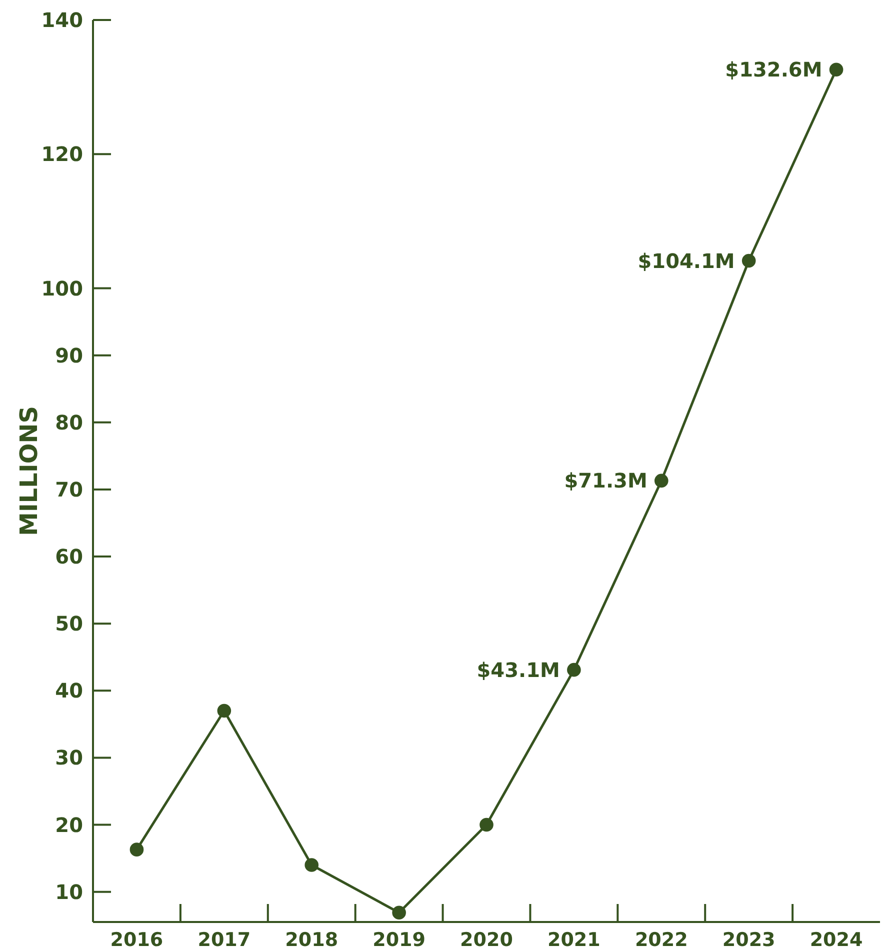  What do you see at coordinates (69, 624) in the screenshot?
I see `y-tick-label: 50` at bounding box center [69, 624].